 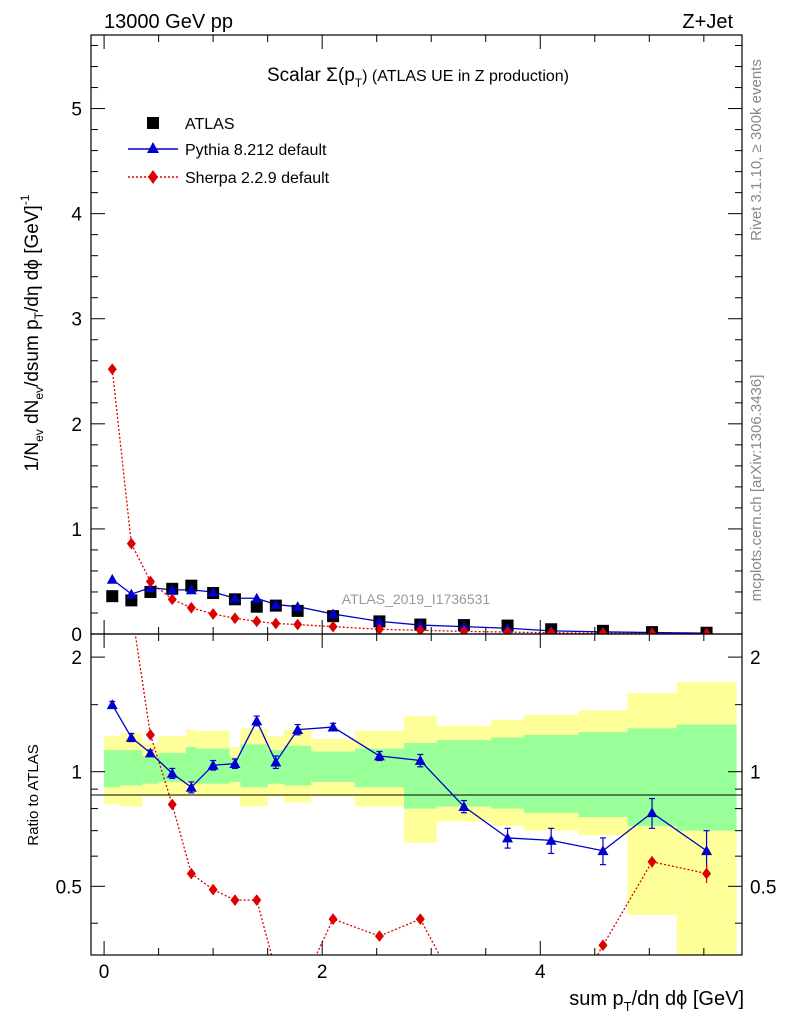 What do you see at coordinates (168, 22) in the screenshot?
I see `header-energy: 13000 GeV pp` at bounding box center [168, 22].